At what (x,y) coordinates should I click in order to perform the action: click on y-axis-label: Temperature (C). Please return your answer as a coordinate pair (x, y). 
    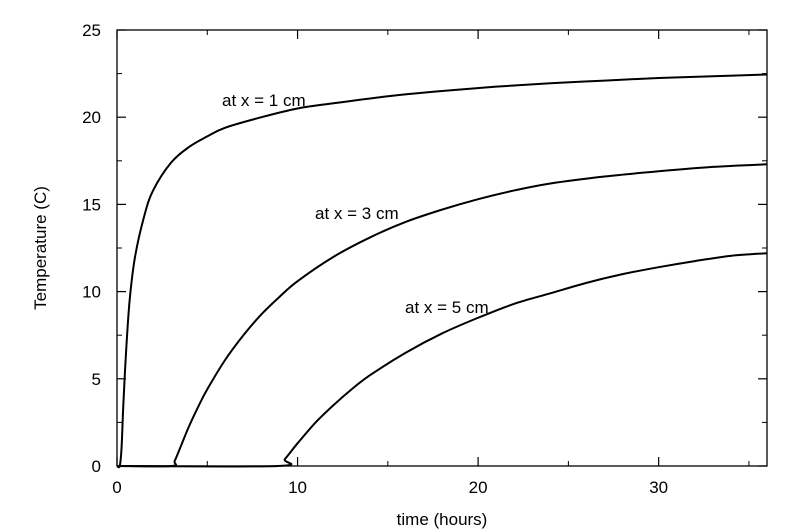
    Looking at the image, I should click on (40, 248).